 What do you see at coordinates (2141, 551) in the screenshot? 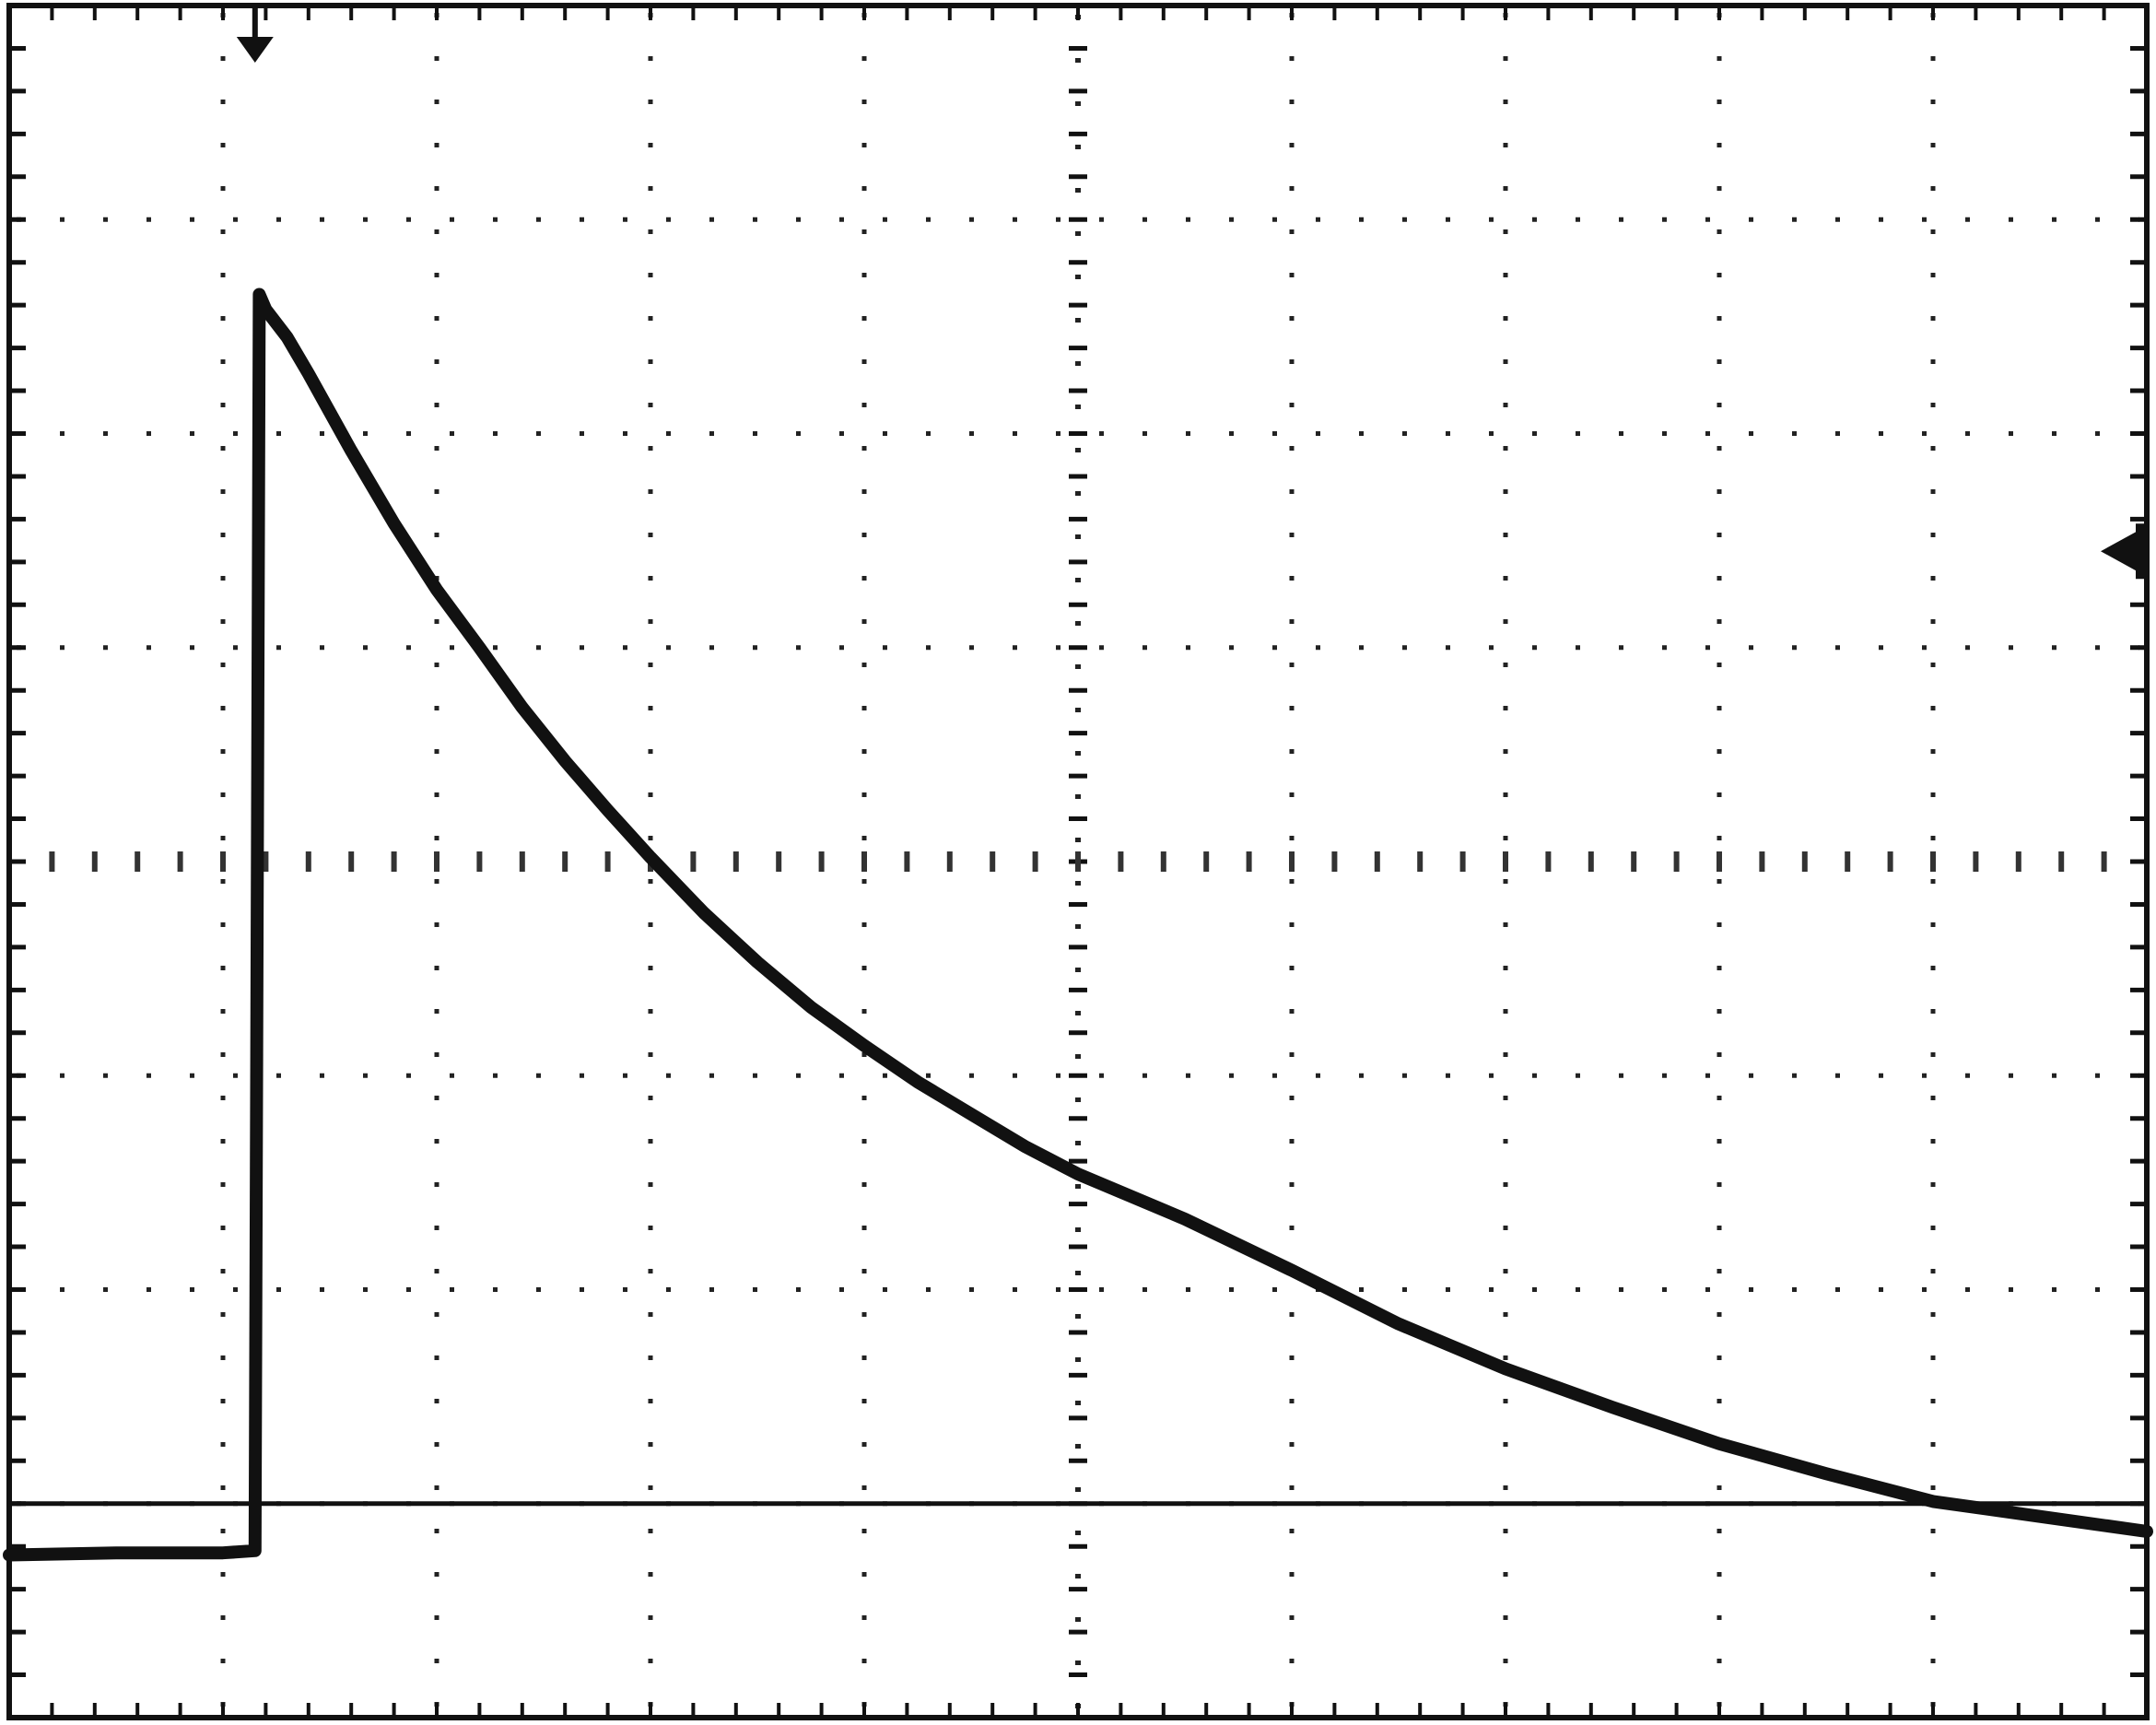
I see `trigger-level-marker-tab` at bounding box center [2141, 551].